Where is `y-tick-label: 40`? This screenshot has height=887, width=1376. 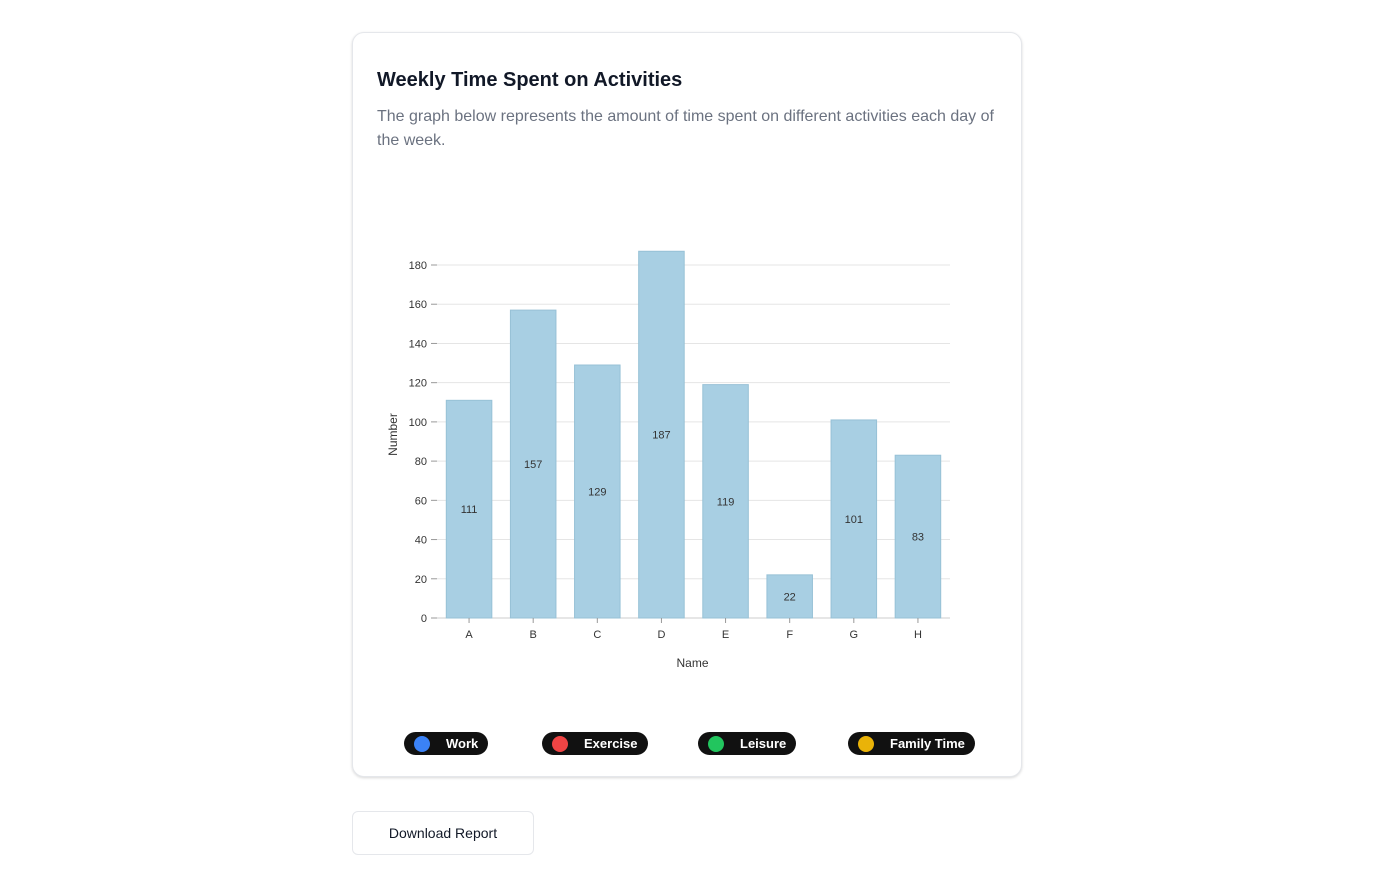
y-tick-label: 40 is located at coordinates (421, 541).